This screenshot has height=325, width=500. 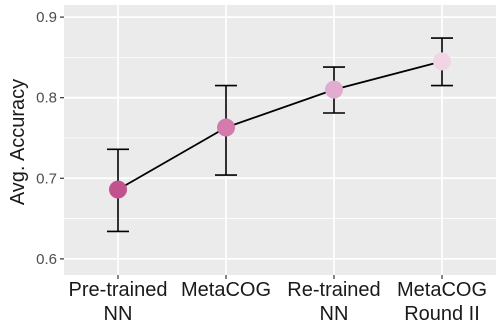 I want to click on x-tick-label-line: Re-trained, so click(x=333, y=290).